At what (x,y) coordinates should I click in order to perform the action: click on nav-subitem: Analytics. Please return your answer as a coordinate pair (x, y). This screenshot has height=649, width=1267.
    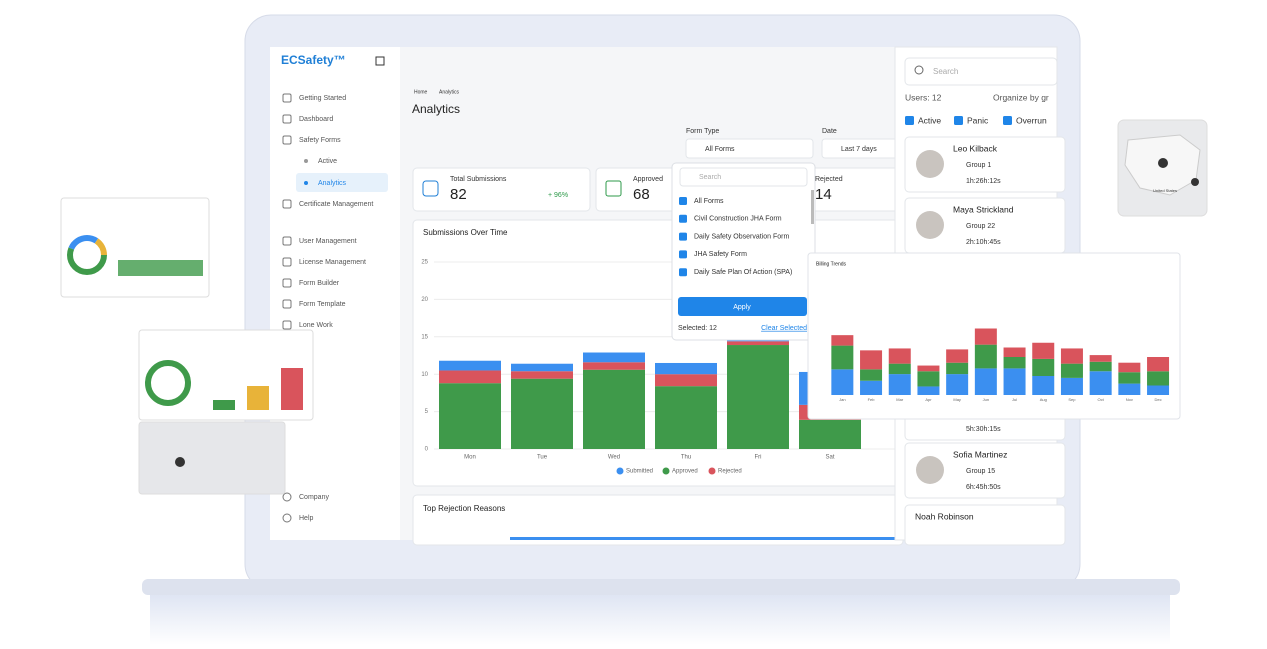
    Looking at the image, I should click on (332, 183).